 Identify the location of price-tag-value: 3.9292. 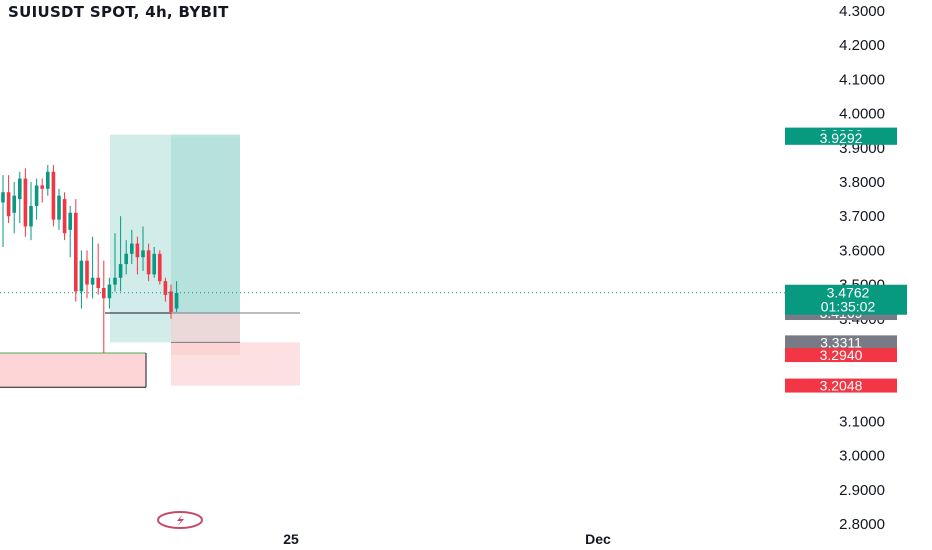
(841, 138).